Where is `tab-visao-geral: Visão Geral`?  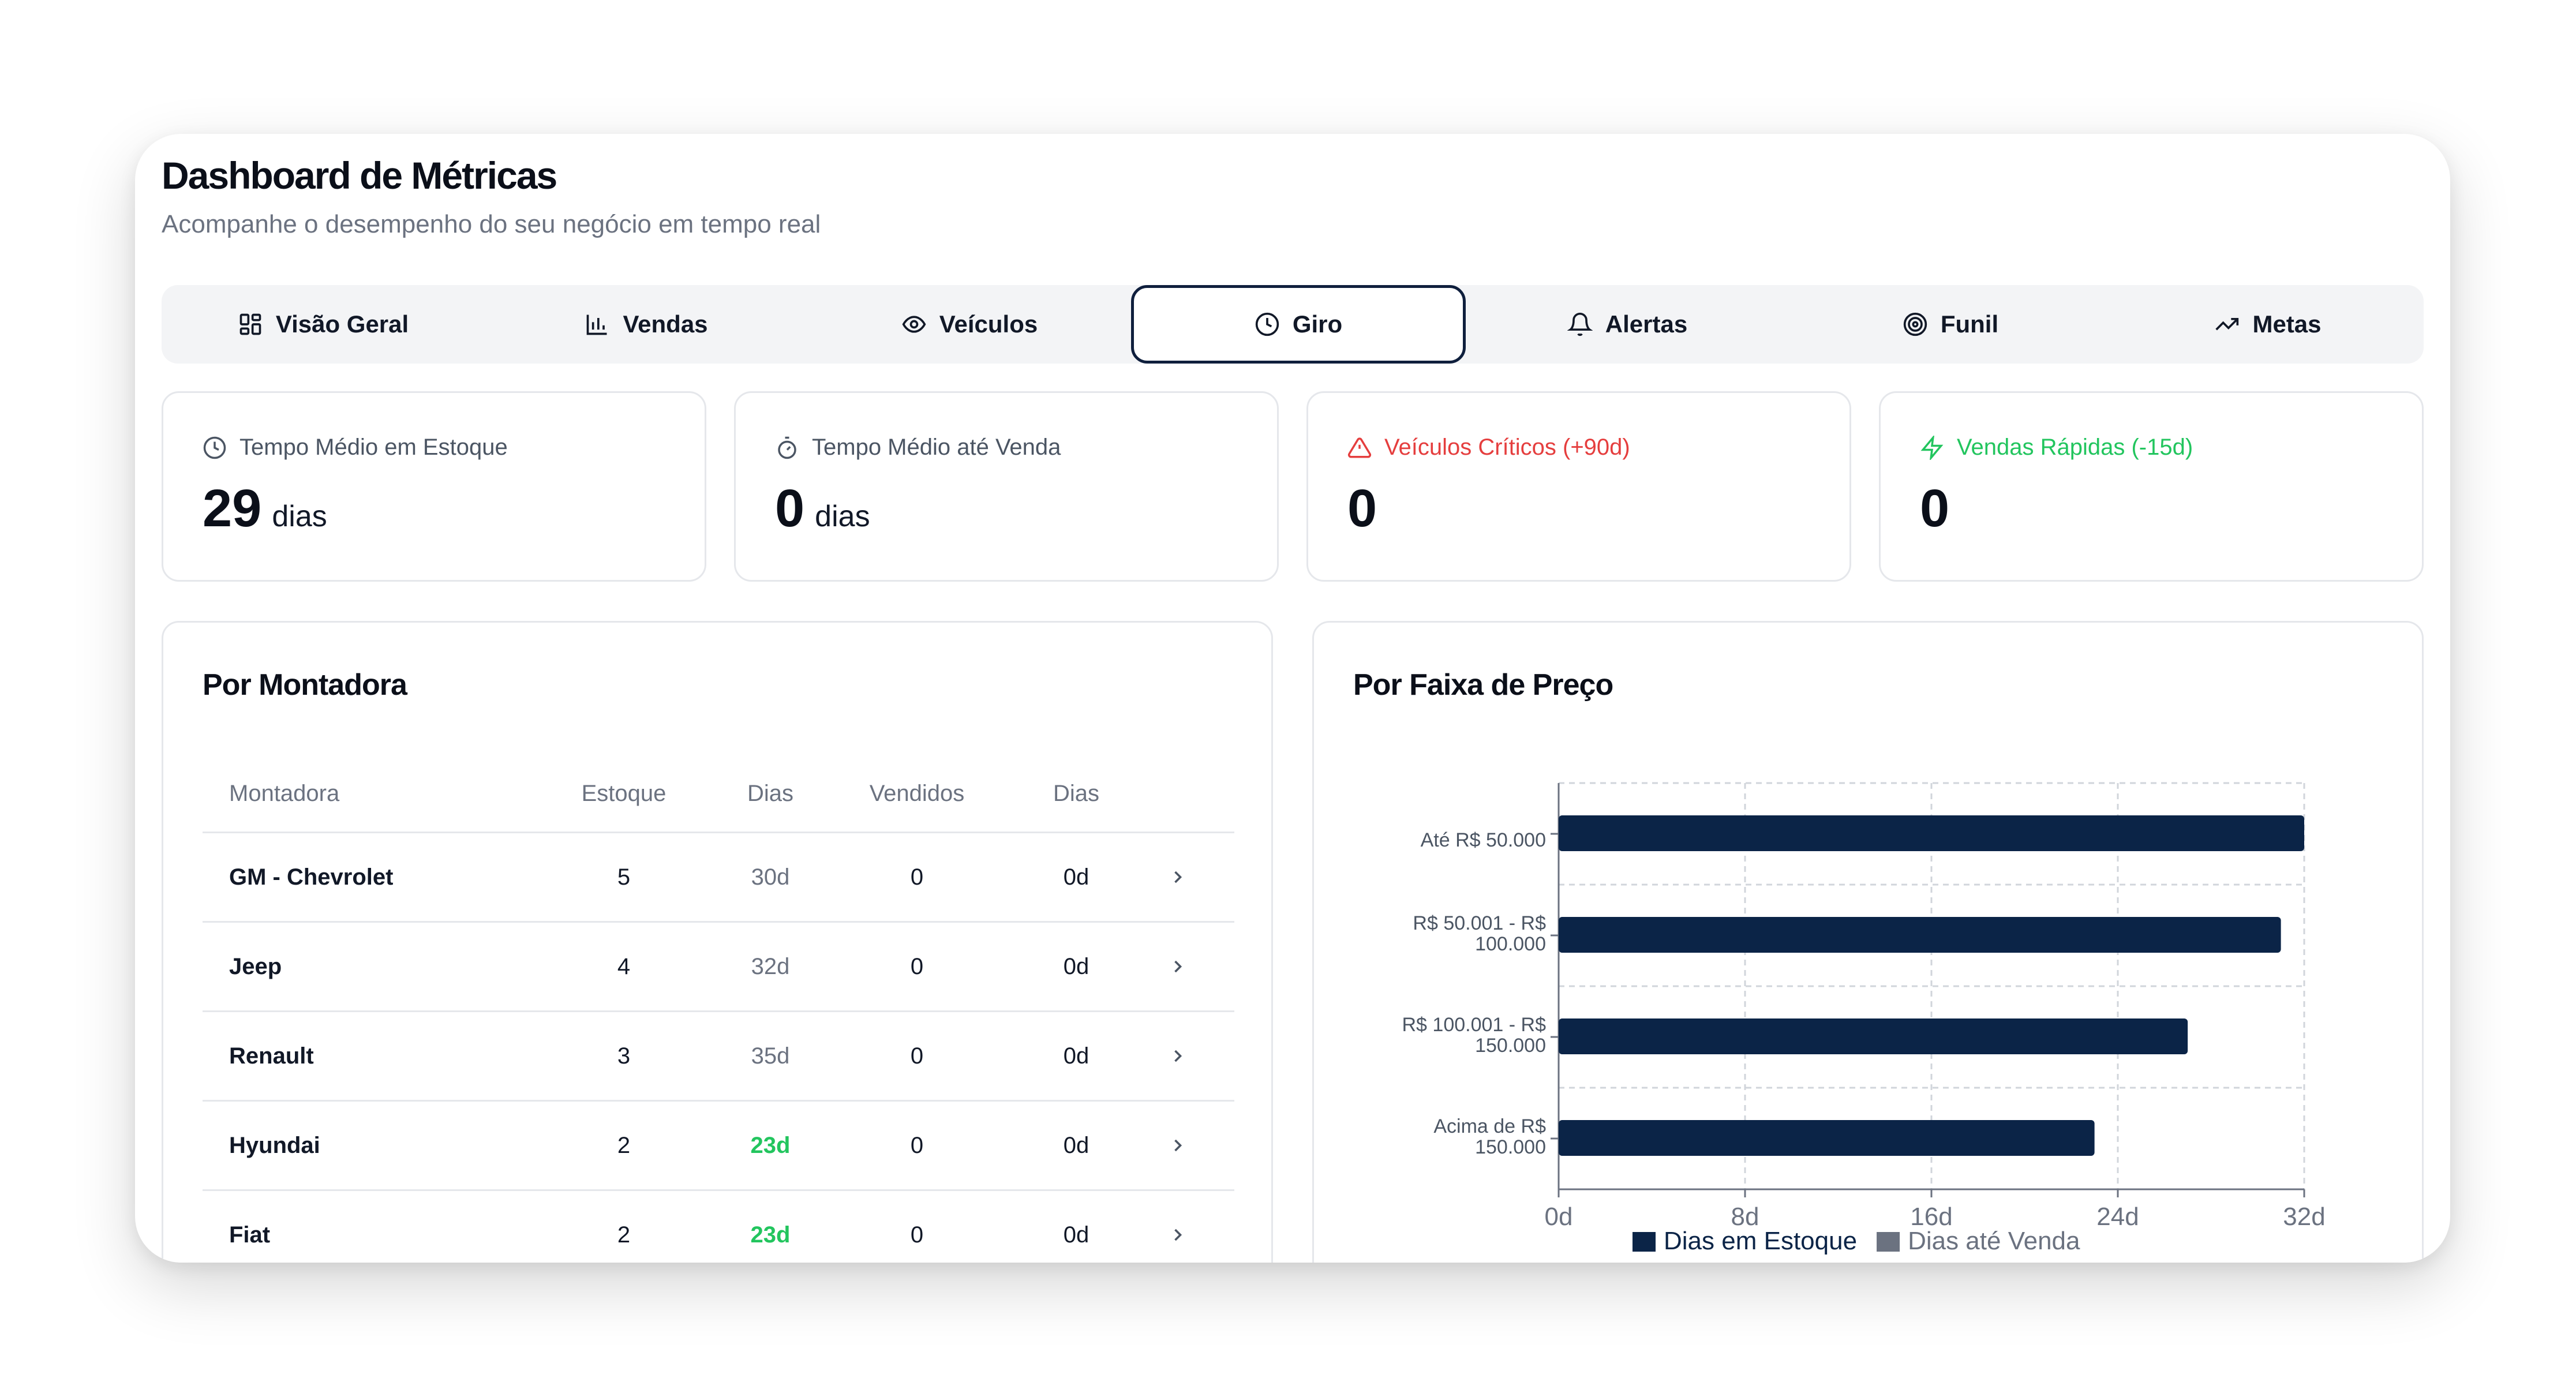 tab-visao-geral: Visão Geral is located at coordinates (323, 324).